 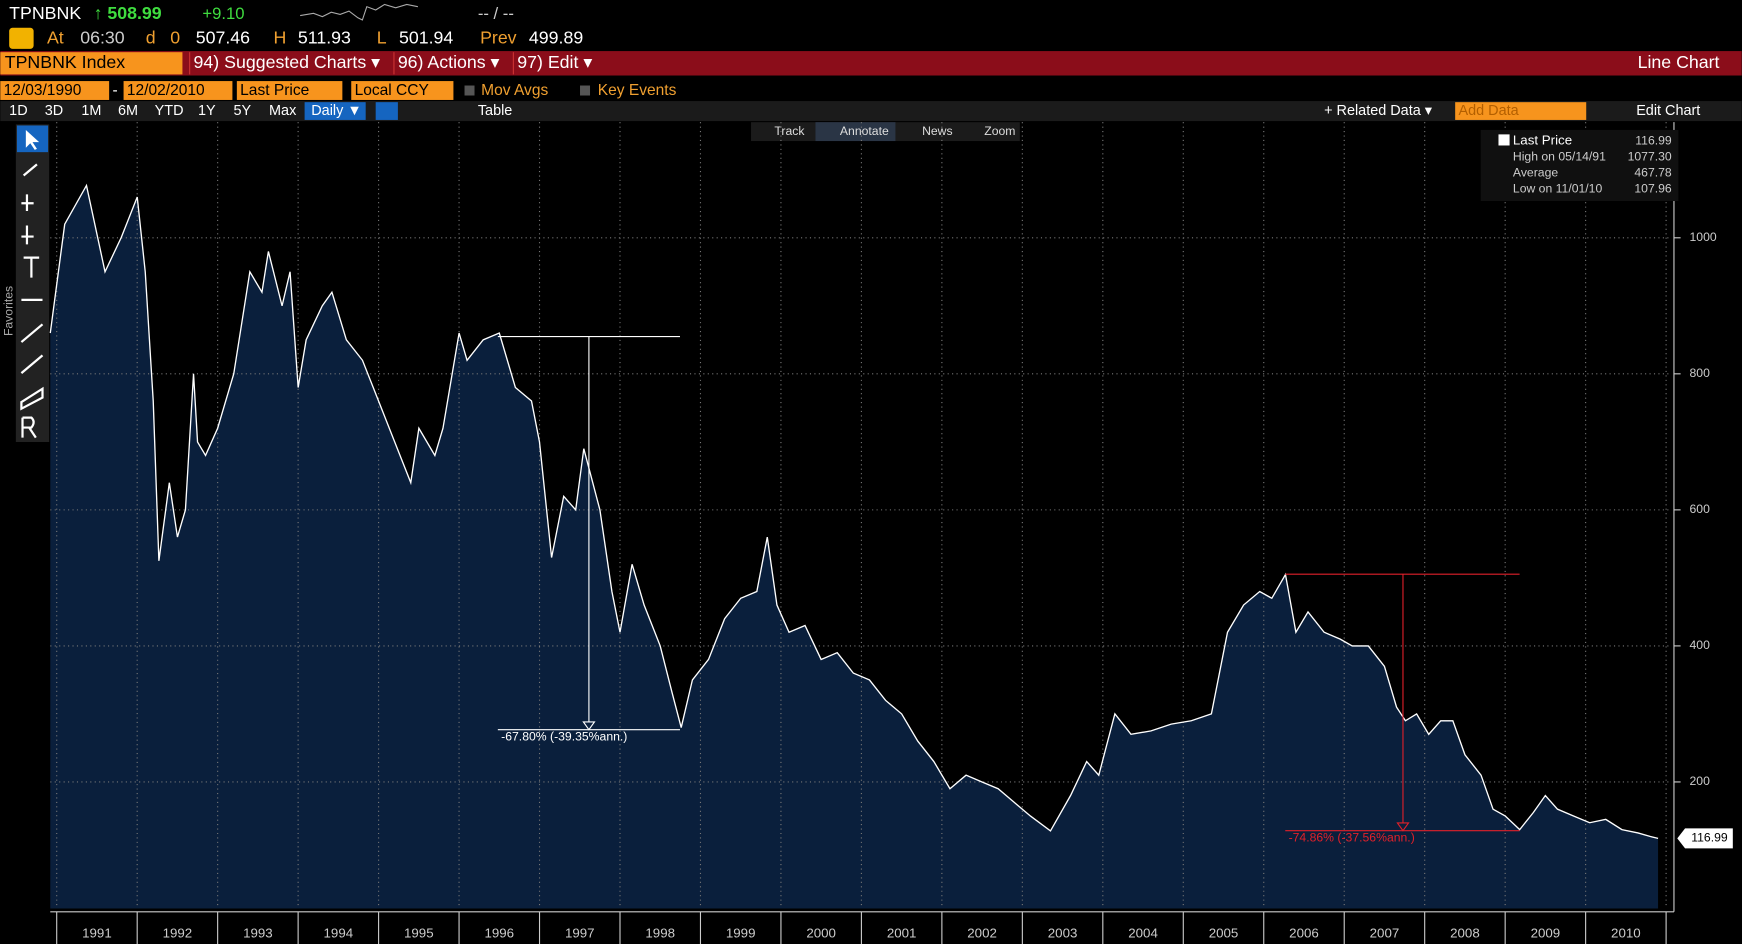 What do you see at coordinates (243, 111) in the screenshot?
I see `period-button: 5Y` at bounding box center [243, 111].